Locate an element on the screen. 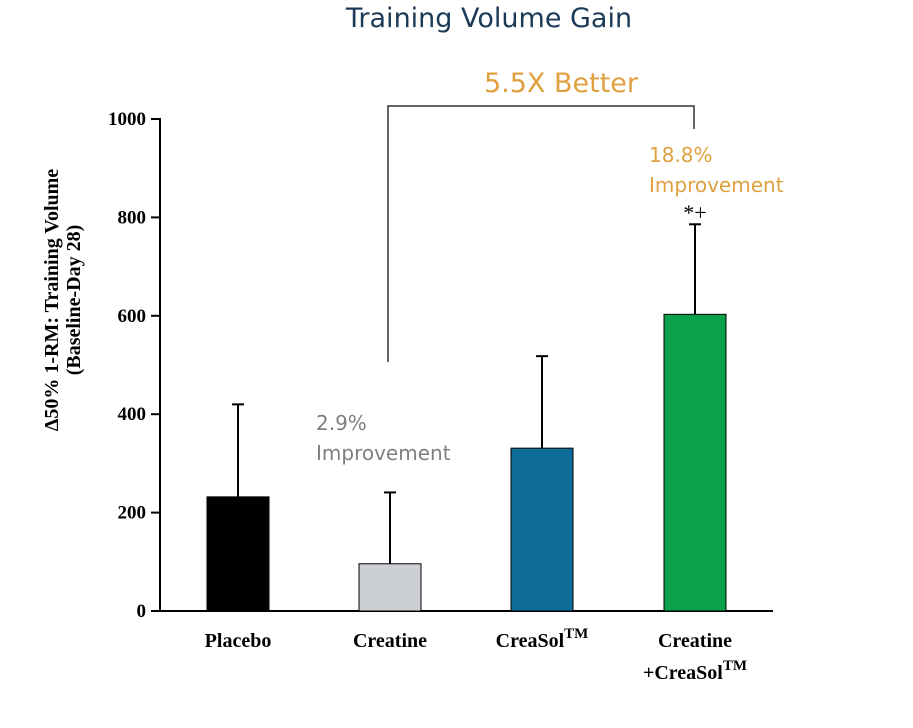  y-axis-label-line: Δ50% 1-RM: Training Volume is located at coordinates (52, 300).